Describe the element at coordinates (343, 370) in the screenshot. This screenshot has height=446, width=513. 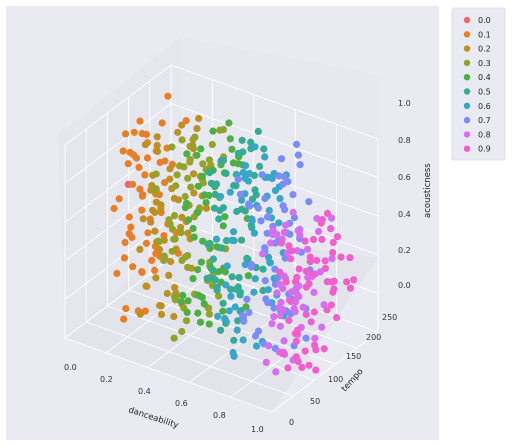
I see `y-tick-labels: 0 50 100 150 200 250` at that location.